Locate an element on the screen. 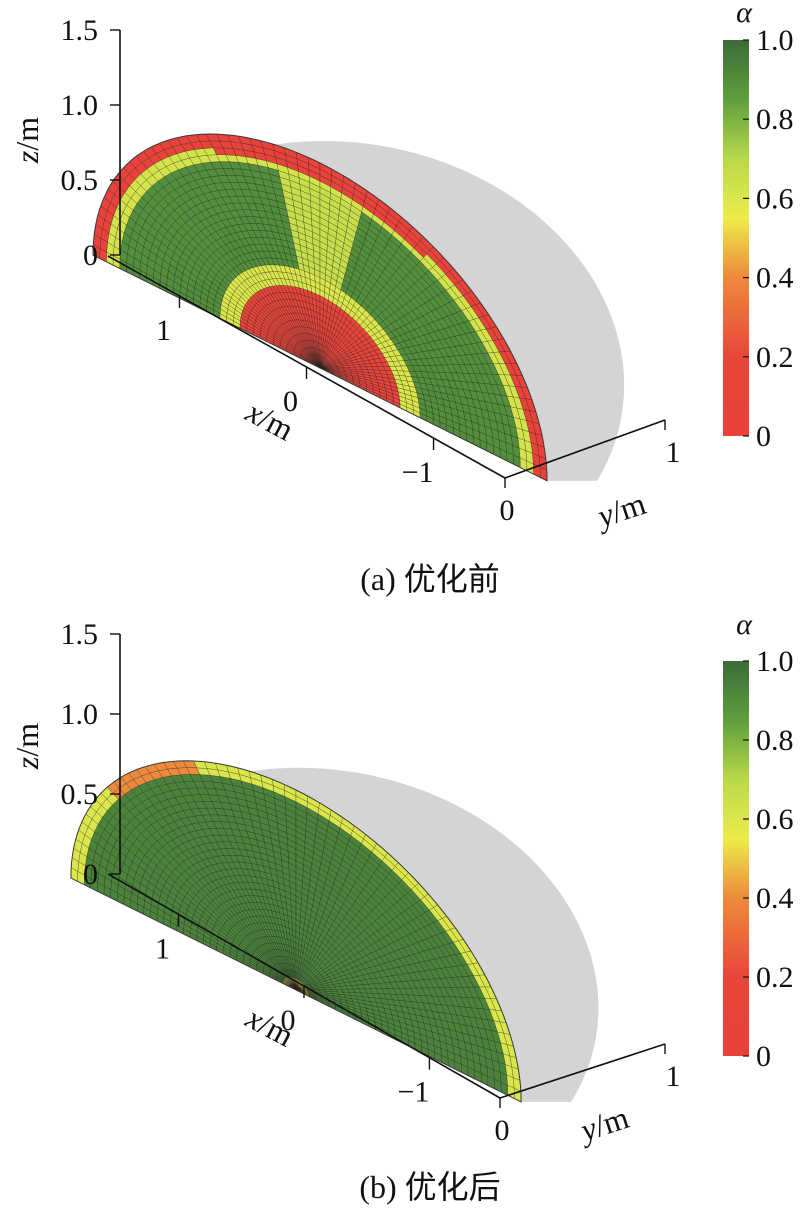 The width and height of the screenshot is (800, 1213). y-axis: 01 is located at coordinates (590, 473).